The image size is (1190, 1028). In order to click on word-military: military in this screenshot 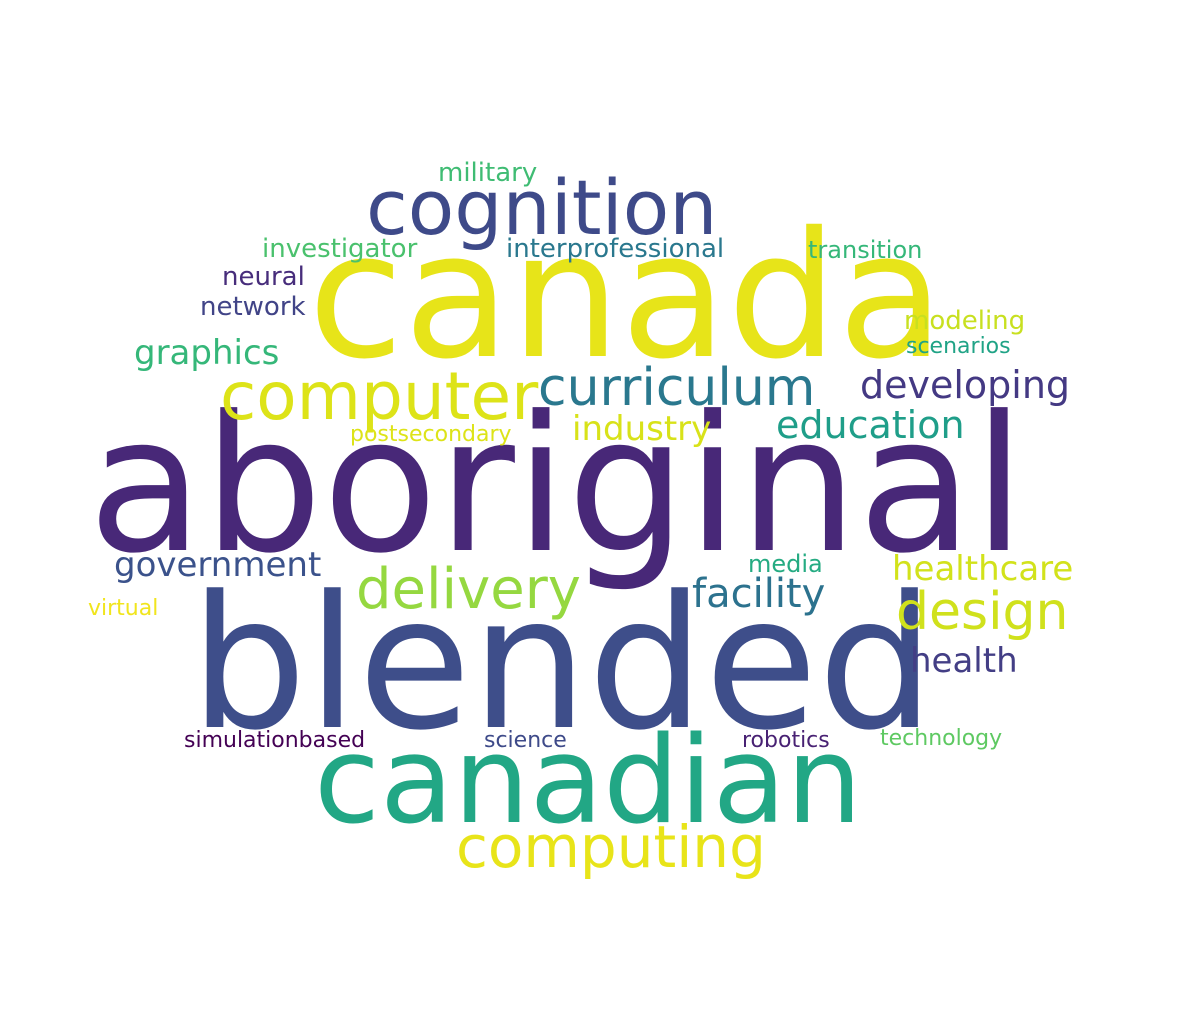, I will do `click(488, 173)`.